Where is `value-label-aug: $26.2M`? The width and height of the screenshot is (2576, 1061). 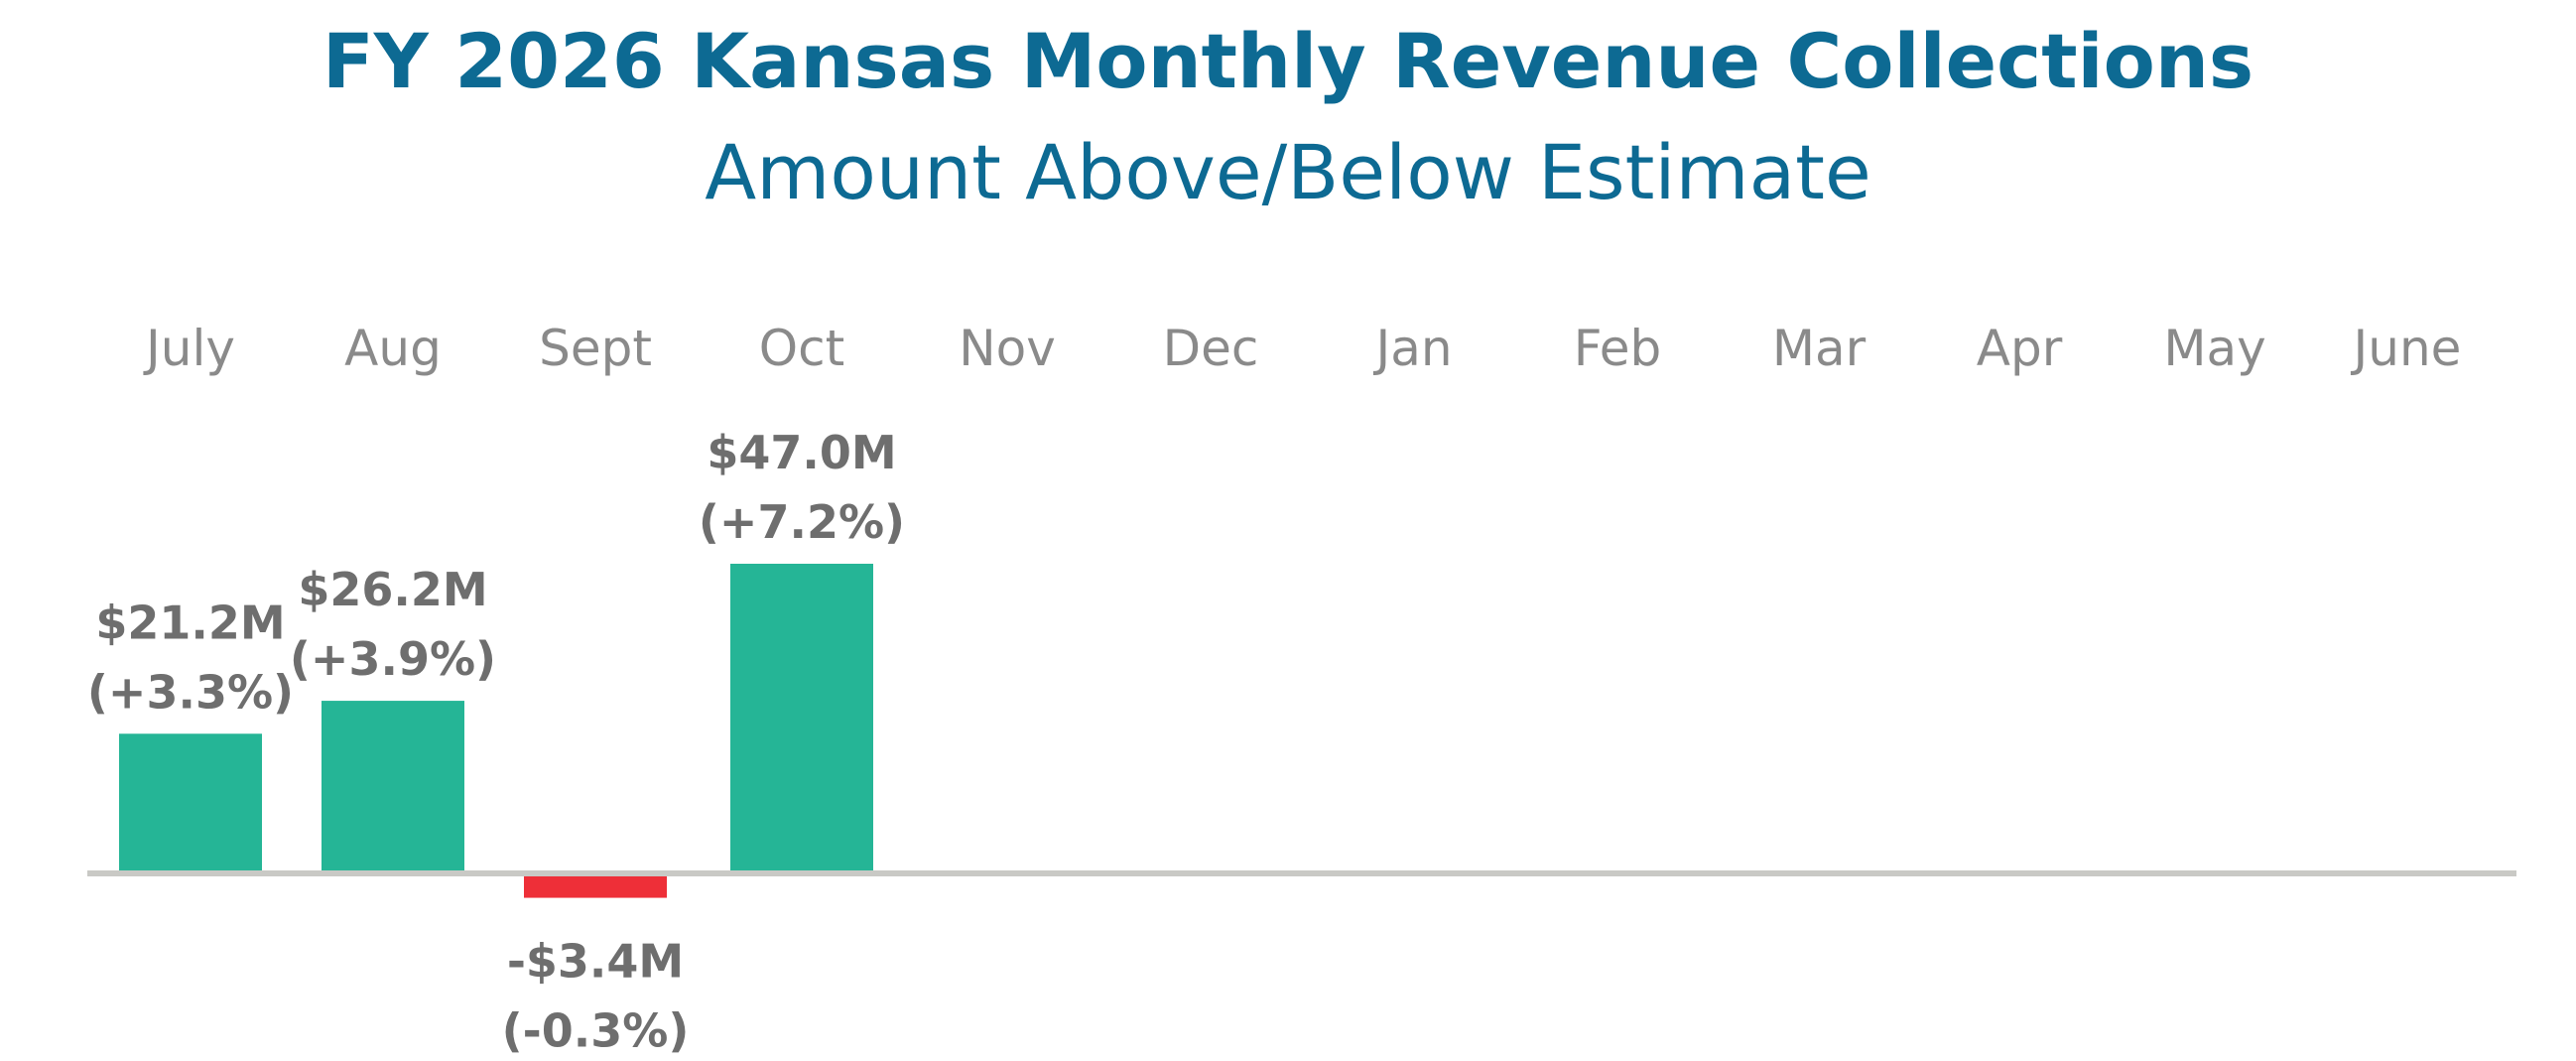
value-label-aug: $26.2M is located at coordinates (393, 590).